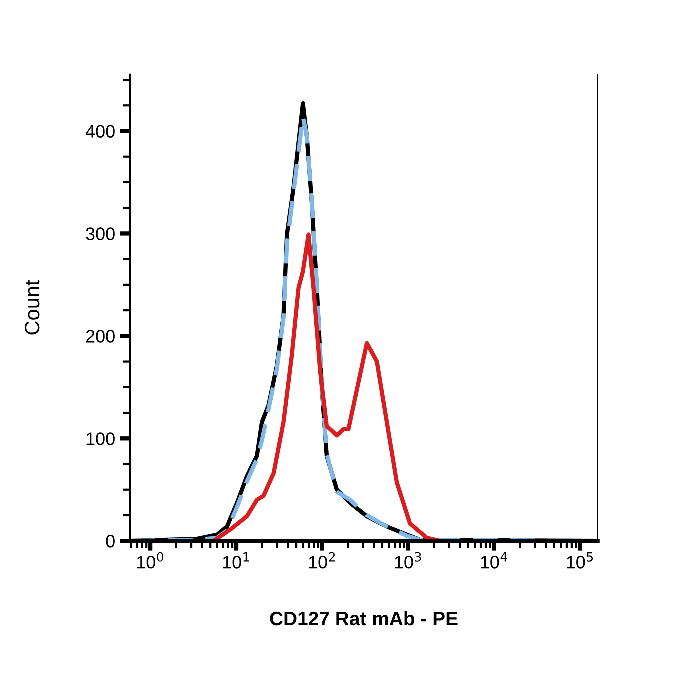  I want to click on y-tick-label: 100, so click(100, 439).